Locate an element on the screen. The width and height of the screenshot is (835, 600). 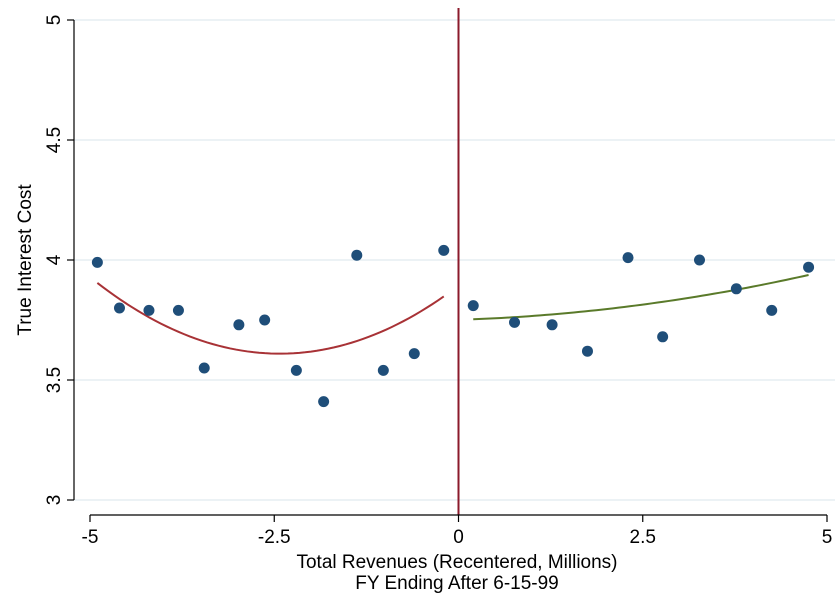
x-tick-label-1: -2.5 is located at coordinates (274, 537).